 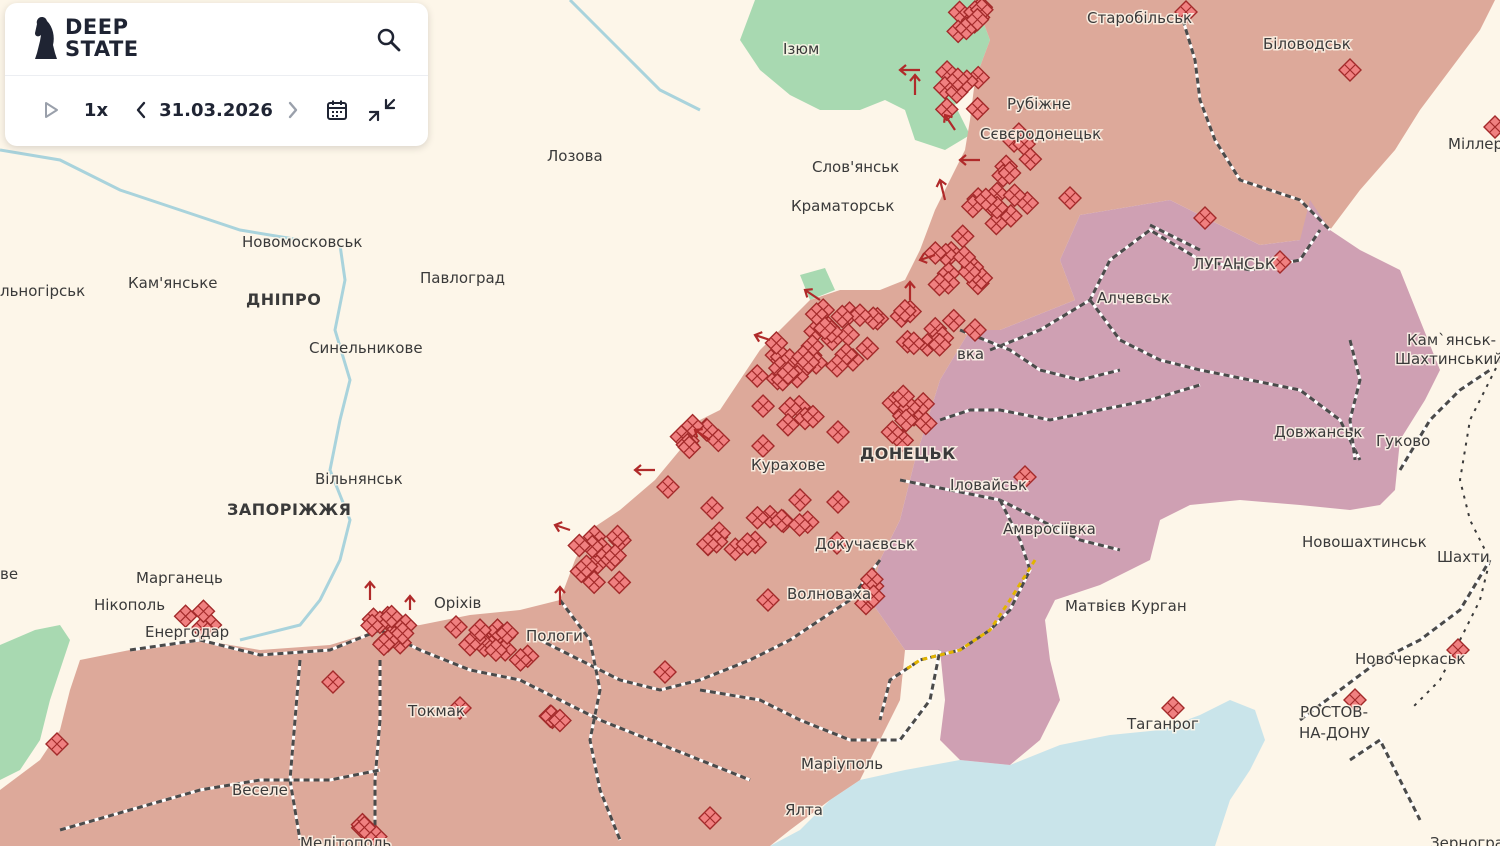 What do you see at coordinates (293, 110) in the screenshot?
I see `next-date-button` at bounding box center [293, 110].